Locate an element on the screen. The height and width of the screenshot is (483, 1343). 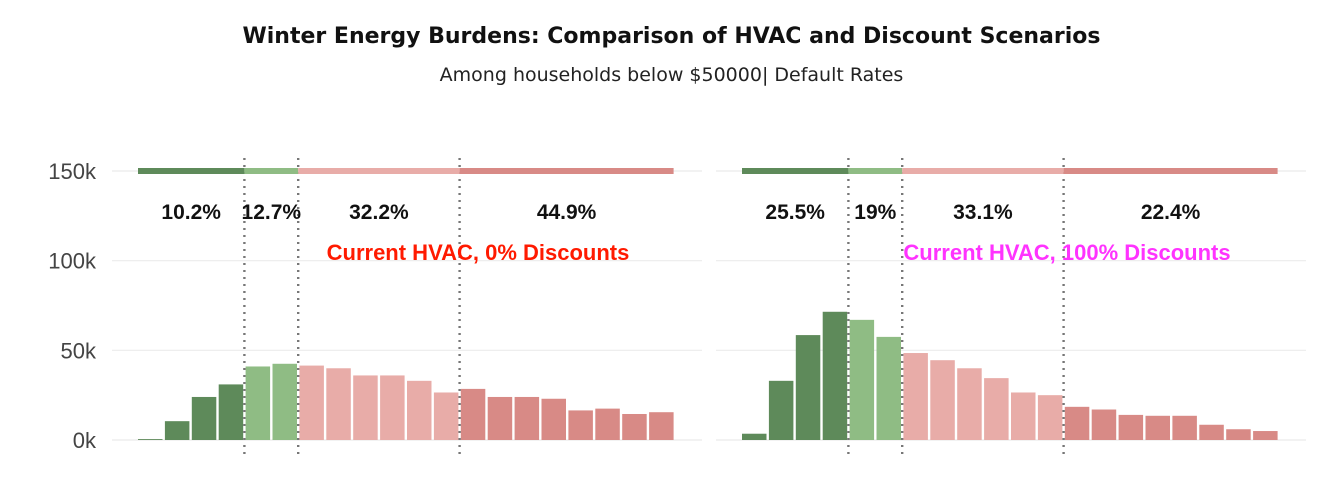
segment-percent-label: 32.2% is located at coordinates (379, 212).